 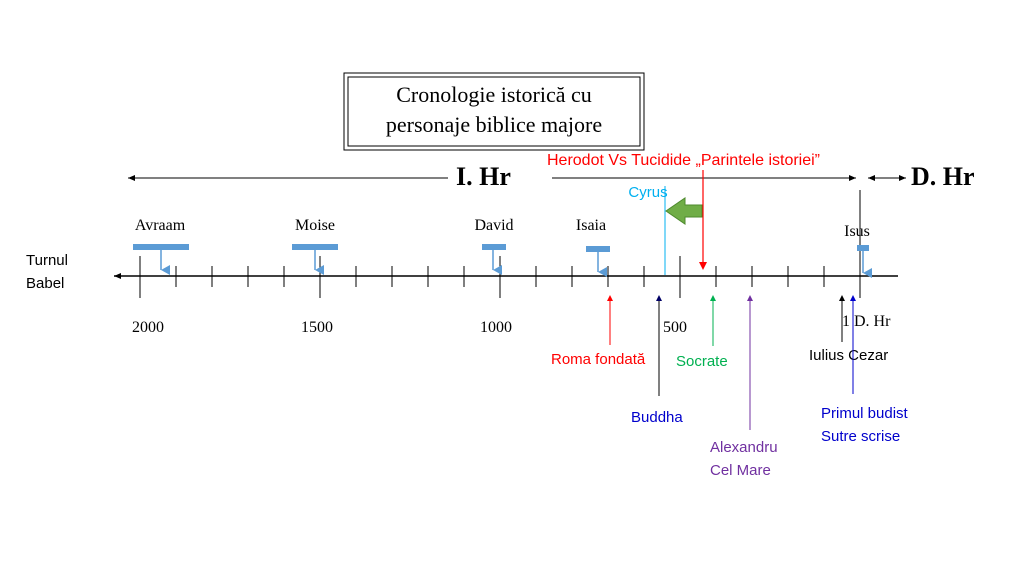 What do you see at coordinates (866, 321) in the screenshot?
I see `tick-label-1-dhr: 1 D. Hr` at bounding box center [866, 321].